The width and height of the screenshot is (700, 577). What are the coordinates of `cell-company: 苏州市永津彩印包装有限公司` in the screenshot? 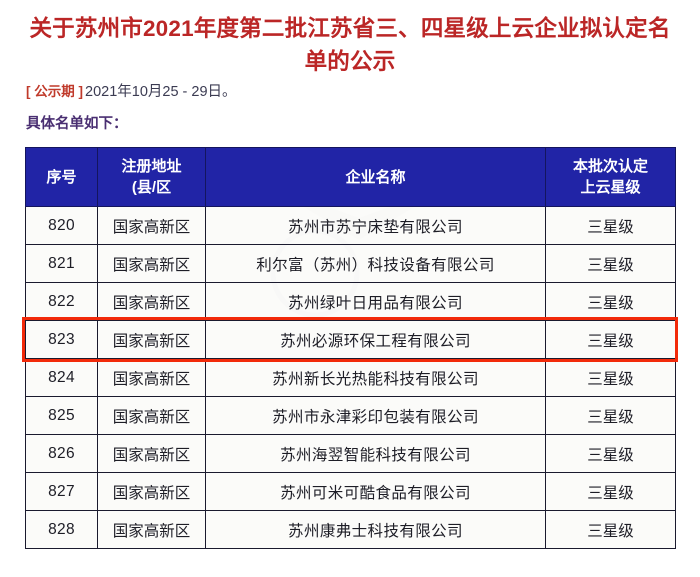 It's located at (375, 415).